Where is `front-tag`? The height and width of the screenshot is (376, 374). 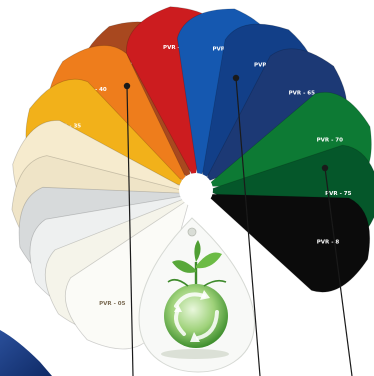 front-tag is located at coordinates (196, 295).